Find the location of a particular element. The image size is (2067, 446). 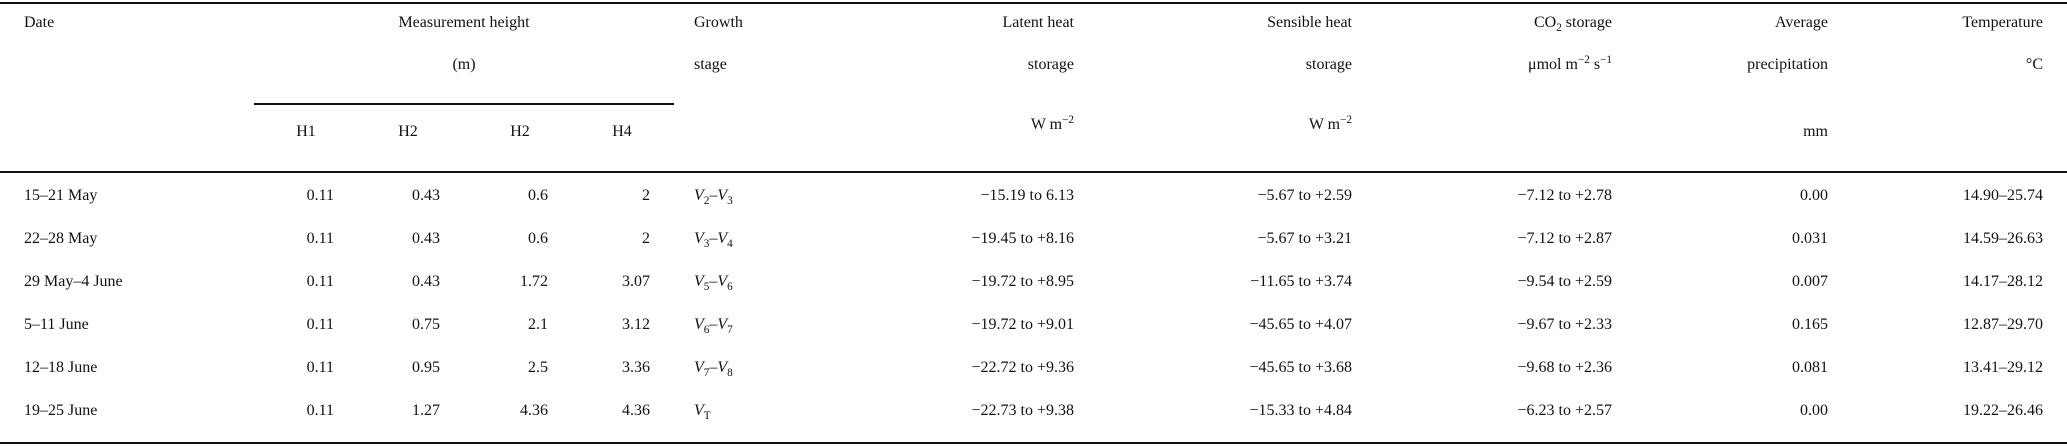

cell-date: 22–28 May is located at coordinates (61, 238).